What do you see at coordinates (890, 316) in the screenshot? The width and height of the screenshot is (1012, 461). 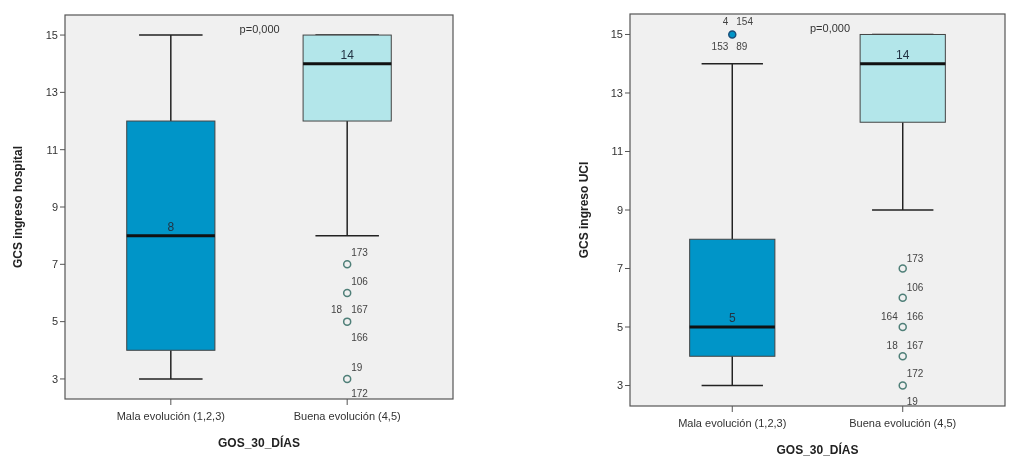 I see `annotation: 164` at bounding box center [890, 316].